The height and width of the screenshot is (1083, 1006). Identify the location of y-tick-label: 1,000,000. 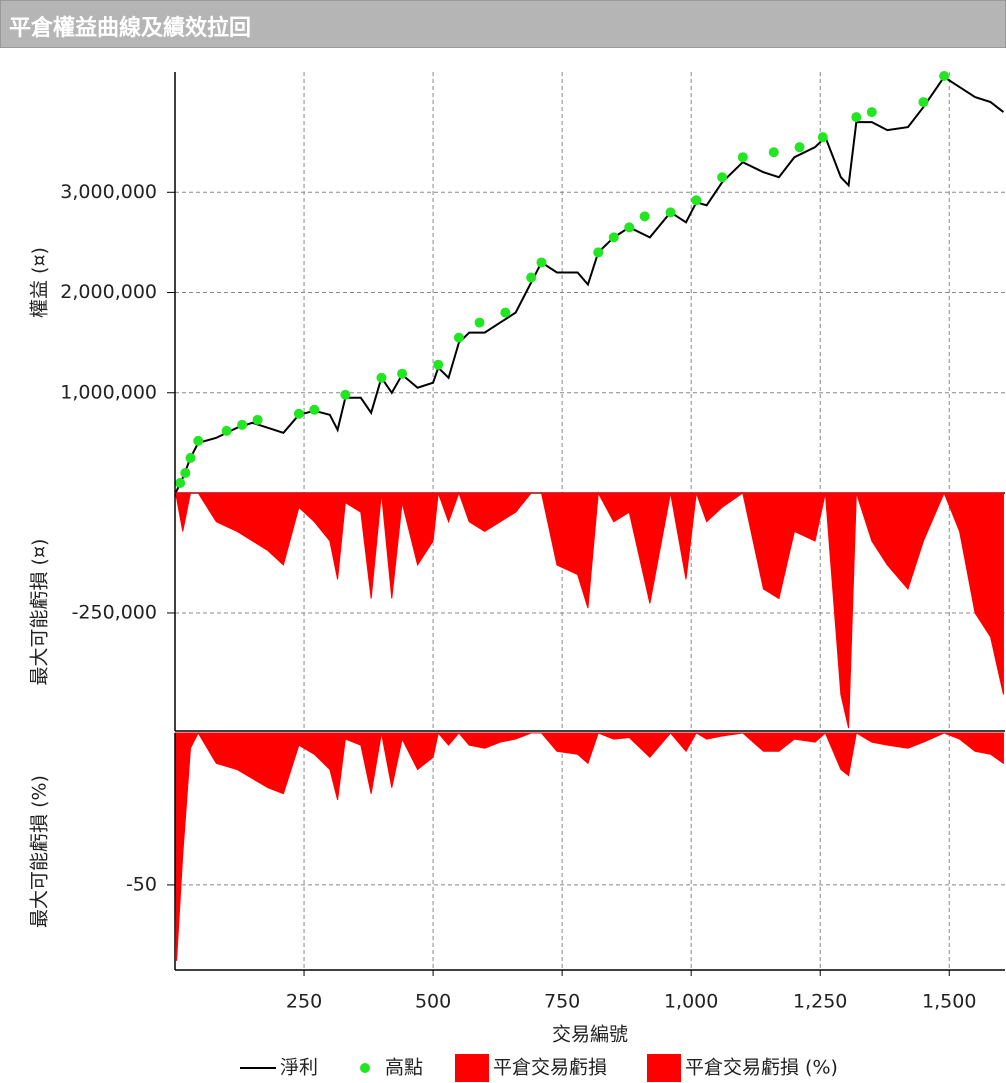
(108, 392).